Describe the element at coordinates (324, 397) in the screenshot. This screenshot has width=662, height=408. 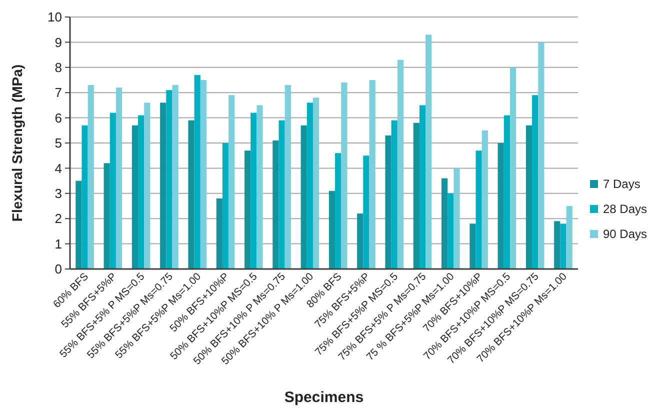
I see `x-axis-title: Specimens` at that location.